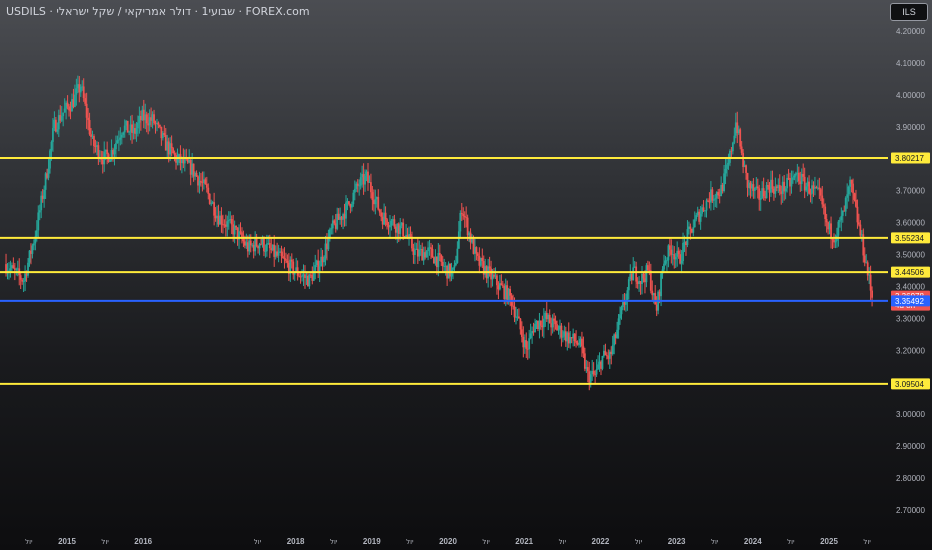  I want to click on price-tick-label: 3.20000, so click(910, 350).